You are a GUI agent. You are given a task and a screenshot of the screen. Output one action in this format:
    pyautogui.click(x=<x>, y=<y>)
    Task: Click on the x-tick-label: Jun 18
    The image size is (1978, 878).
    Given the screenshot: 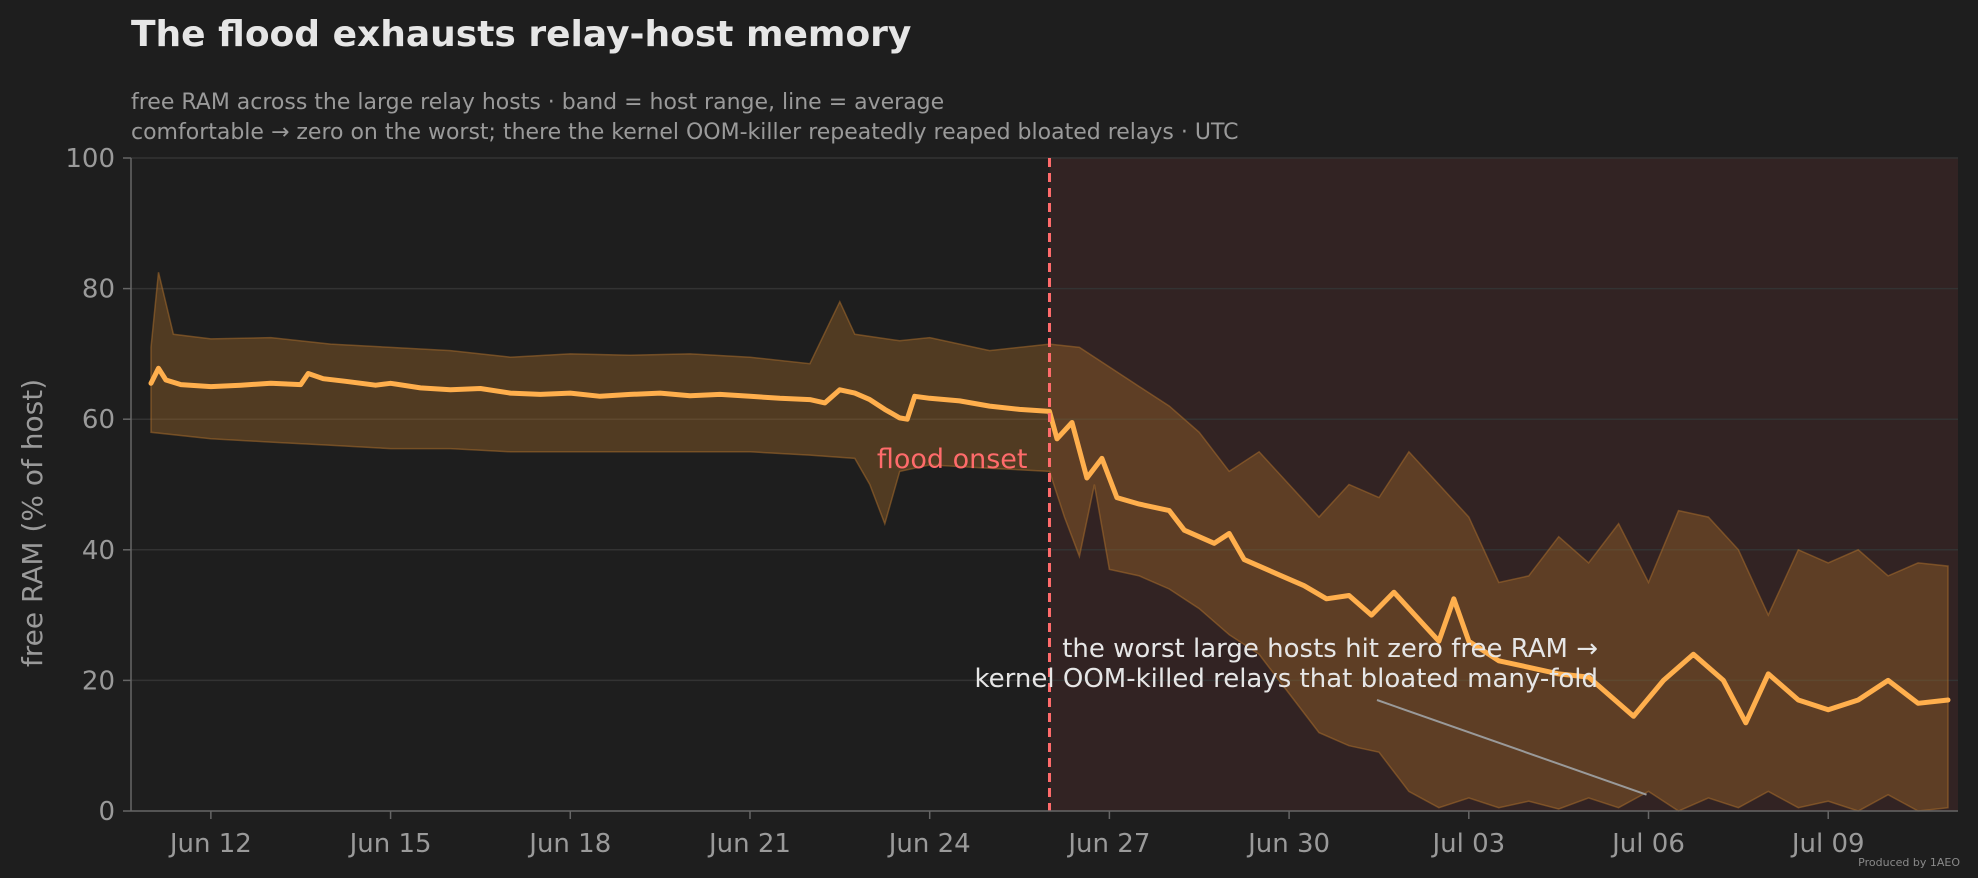 What is the action you would take?
    pyautogui.click(x=569, y=844)
    